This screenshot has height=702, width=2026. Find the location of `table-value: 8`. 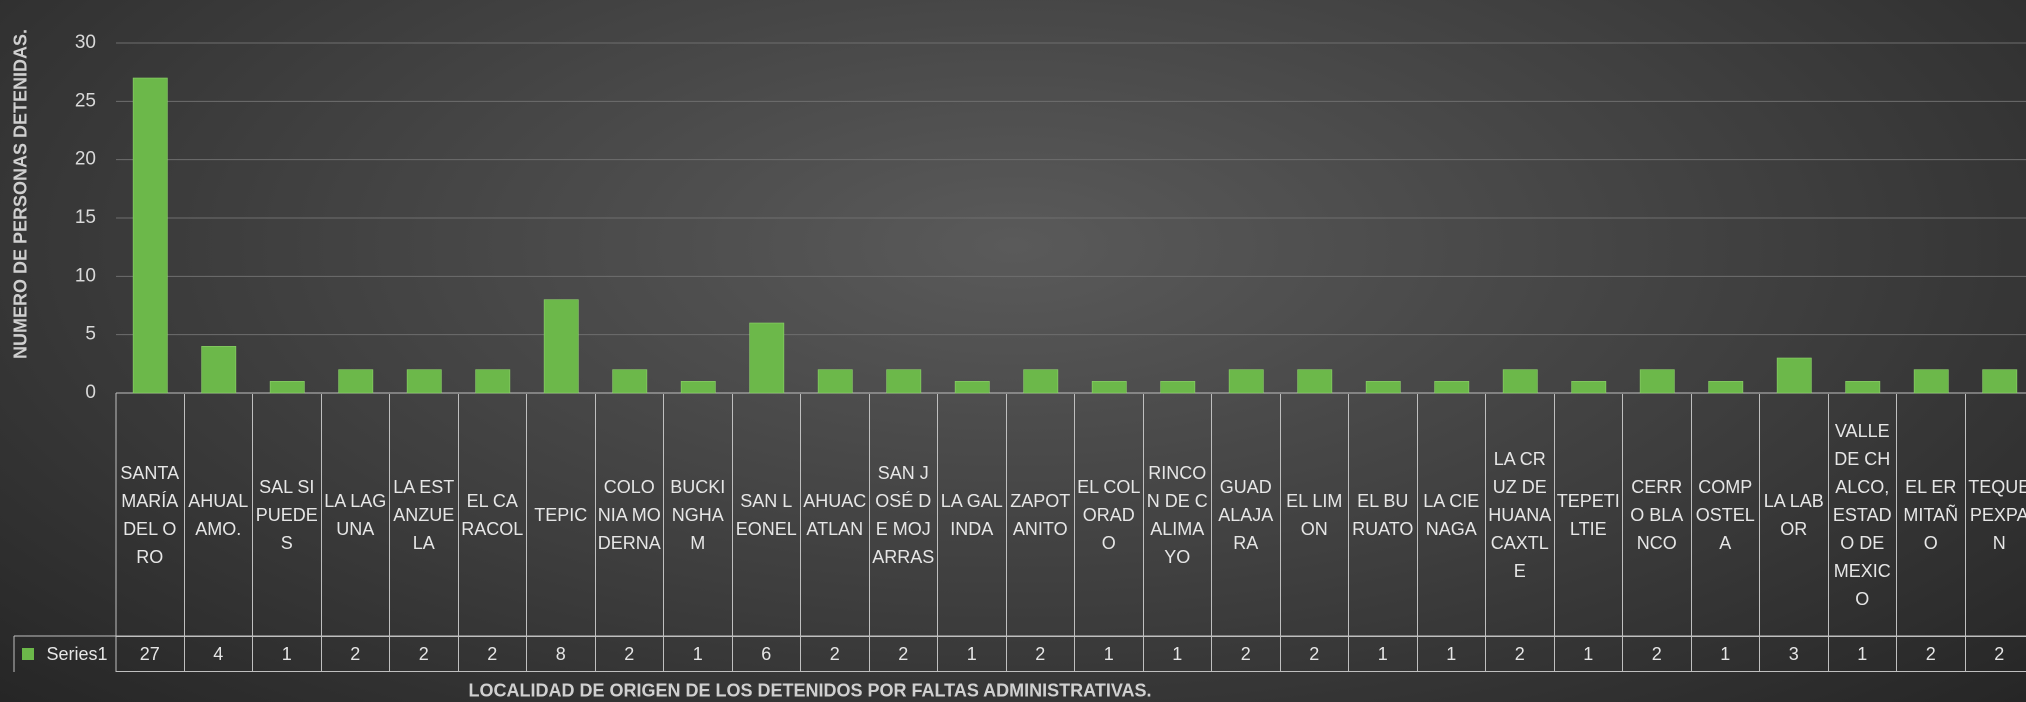

table-value: 8 is located at coordinates (561, 654).